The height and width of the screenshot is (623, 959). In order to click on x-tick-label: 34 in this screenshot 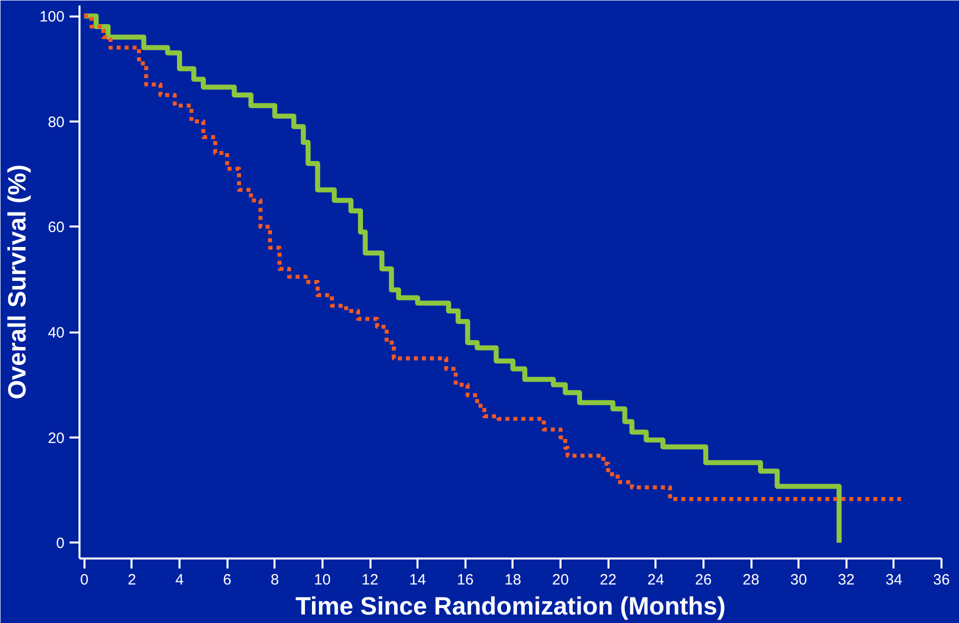, I will do `click(894, 580)`.